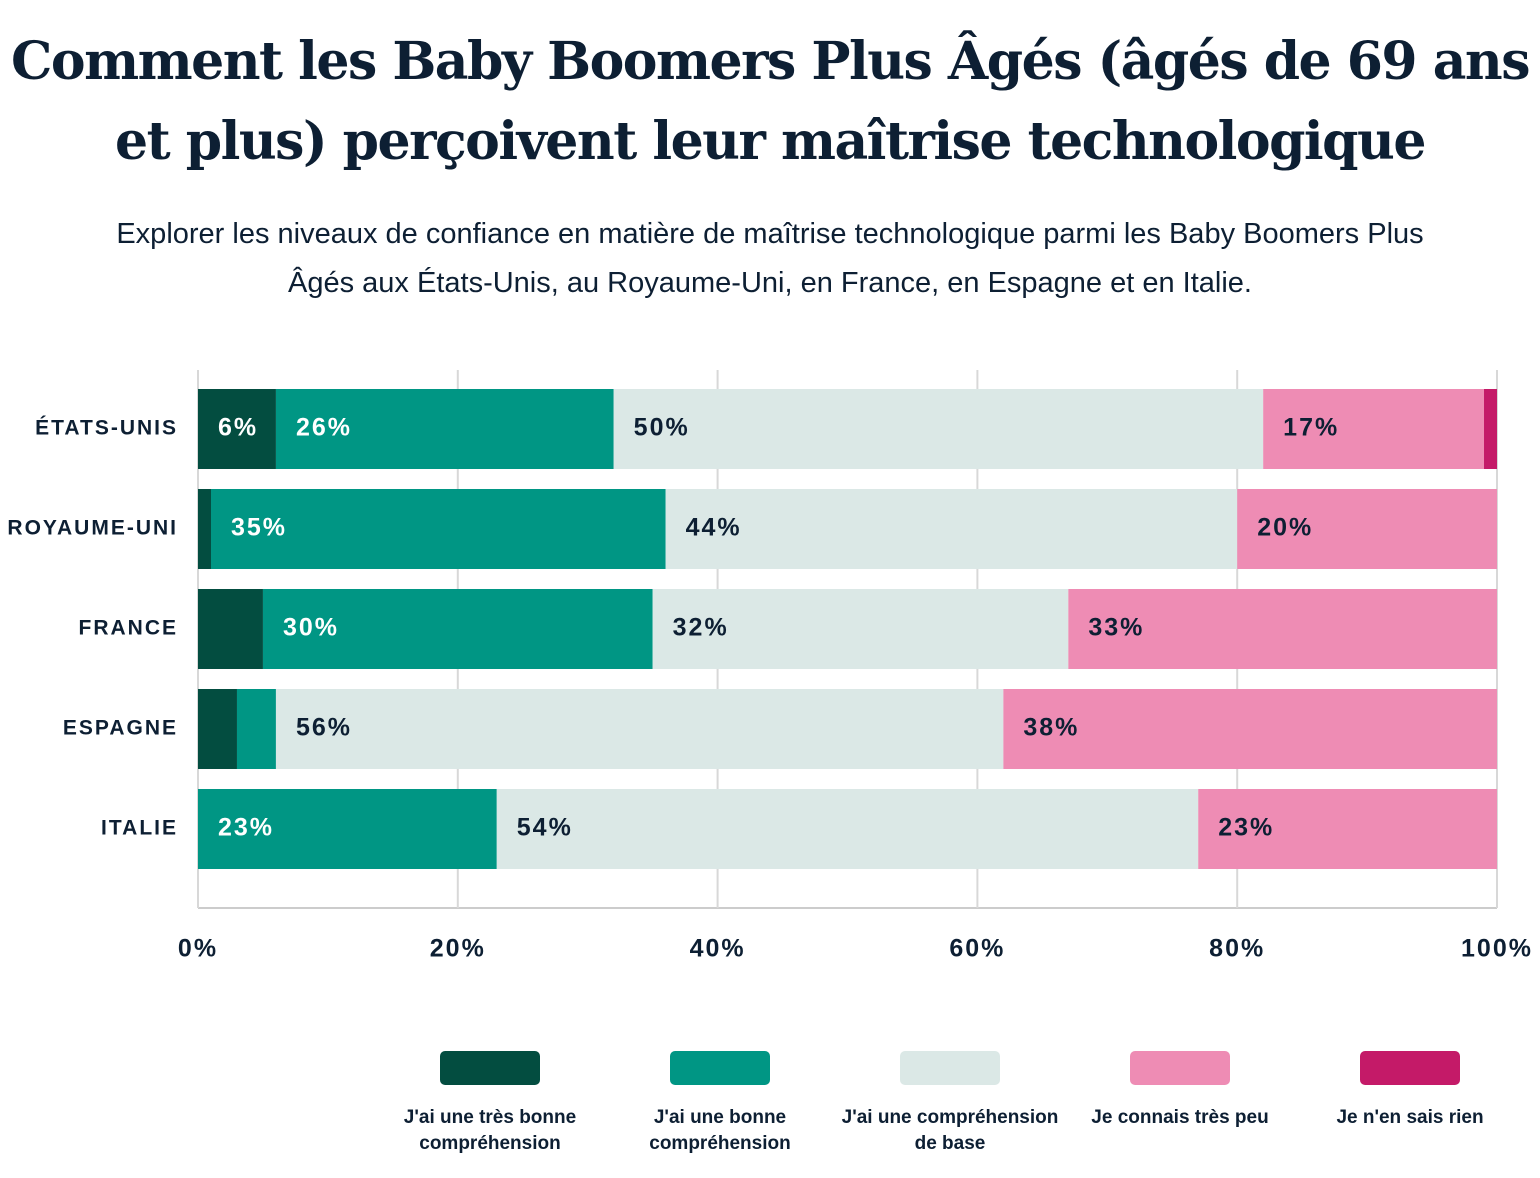 Image resolution: width=1540 pixels, height=1178 pixels. What do you see at coordinates (1285, 528) in the screenshot?
I see `value-label: 20%` at bounding box center [1285, 528].